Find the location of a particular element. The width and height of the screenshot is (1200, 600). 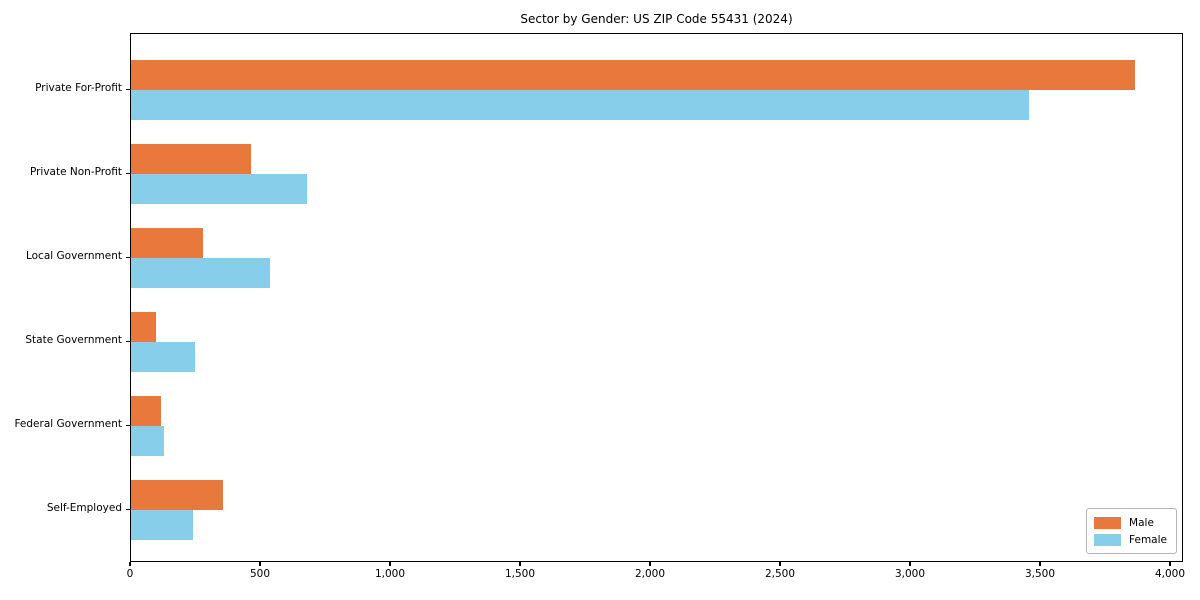

xtick-label-500: 500 is located at coordinates (260, 574).